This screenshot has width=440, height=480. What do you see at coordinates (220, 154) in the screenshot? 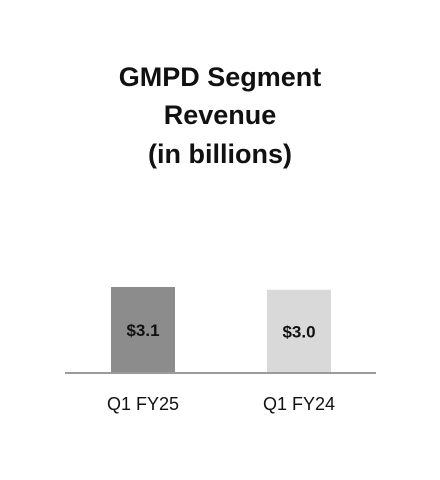
I see `chart-title-line-3: (in billions)` at bounding box center [220, 154].